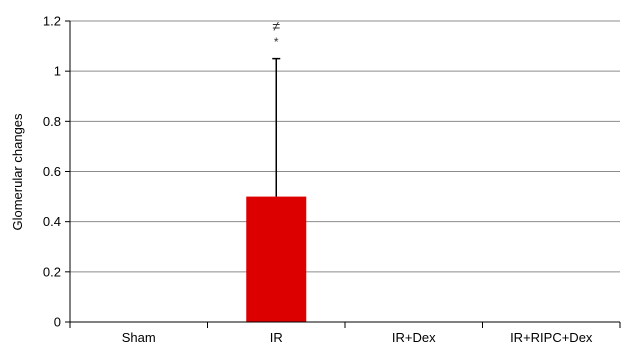 This screenshot has height=346, width=641. What do you see at coordinates (276, 337) in the screenshot?
I see `x-tick-label: IR` at bounding box center [276, 337].